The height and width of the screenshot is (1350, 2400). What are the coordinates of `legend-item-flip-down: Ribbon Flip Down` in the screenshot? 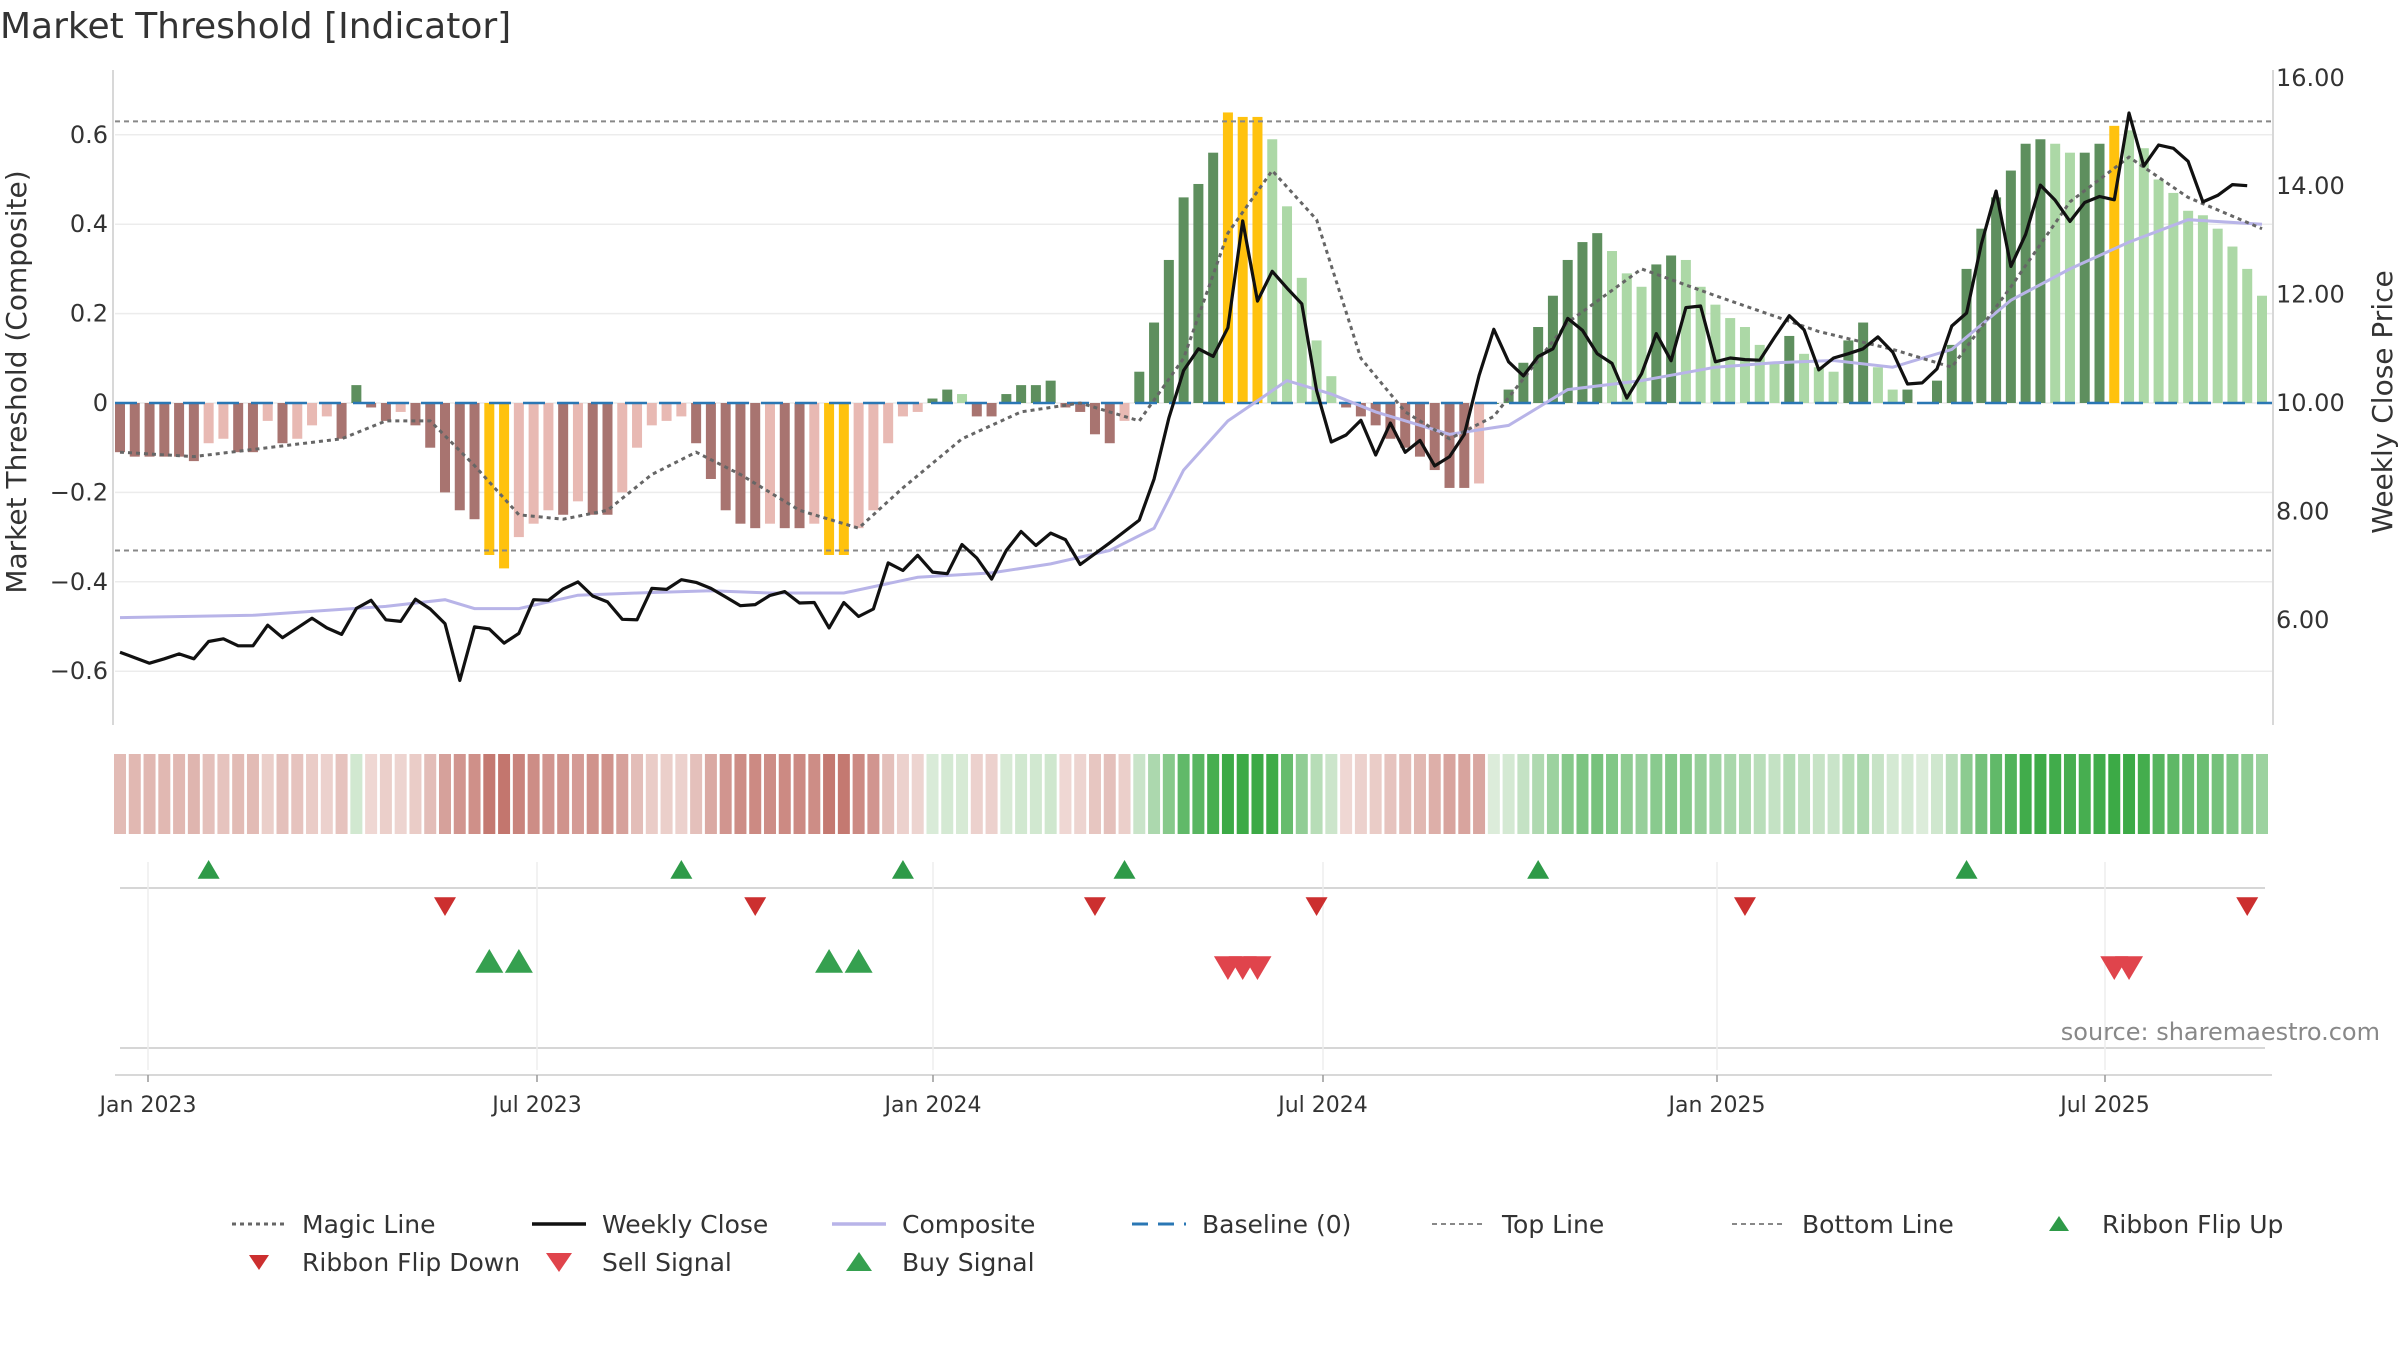 It's located at (380, 1262).